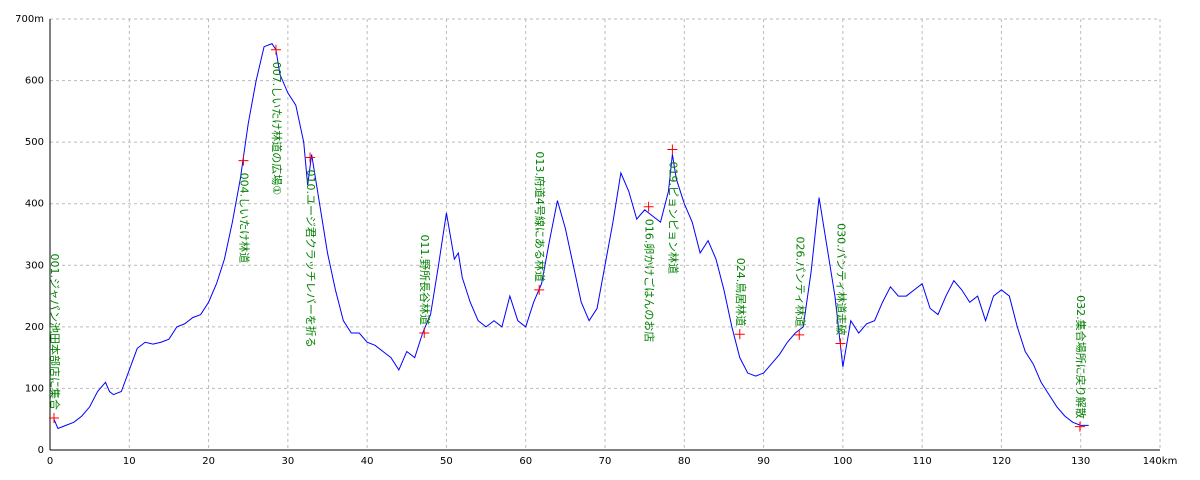 The image size is (1200, 480). What do you see at coordinates (50, 461) in the screenshot?
I see `x-tick-label: 0` at bounding box center [50, 461].